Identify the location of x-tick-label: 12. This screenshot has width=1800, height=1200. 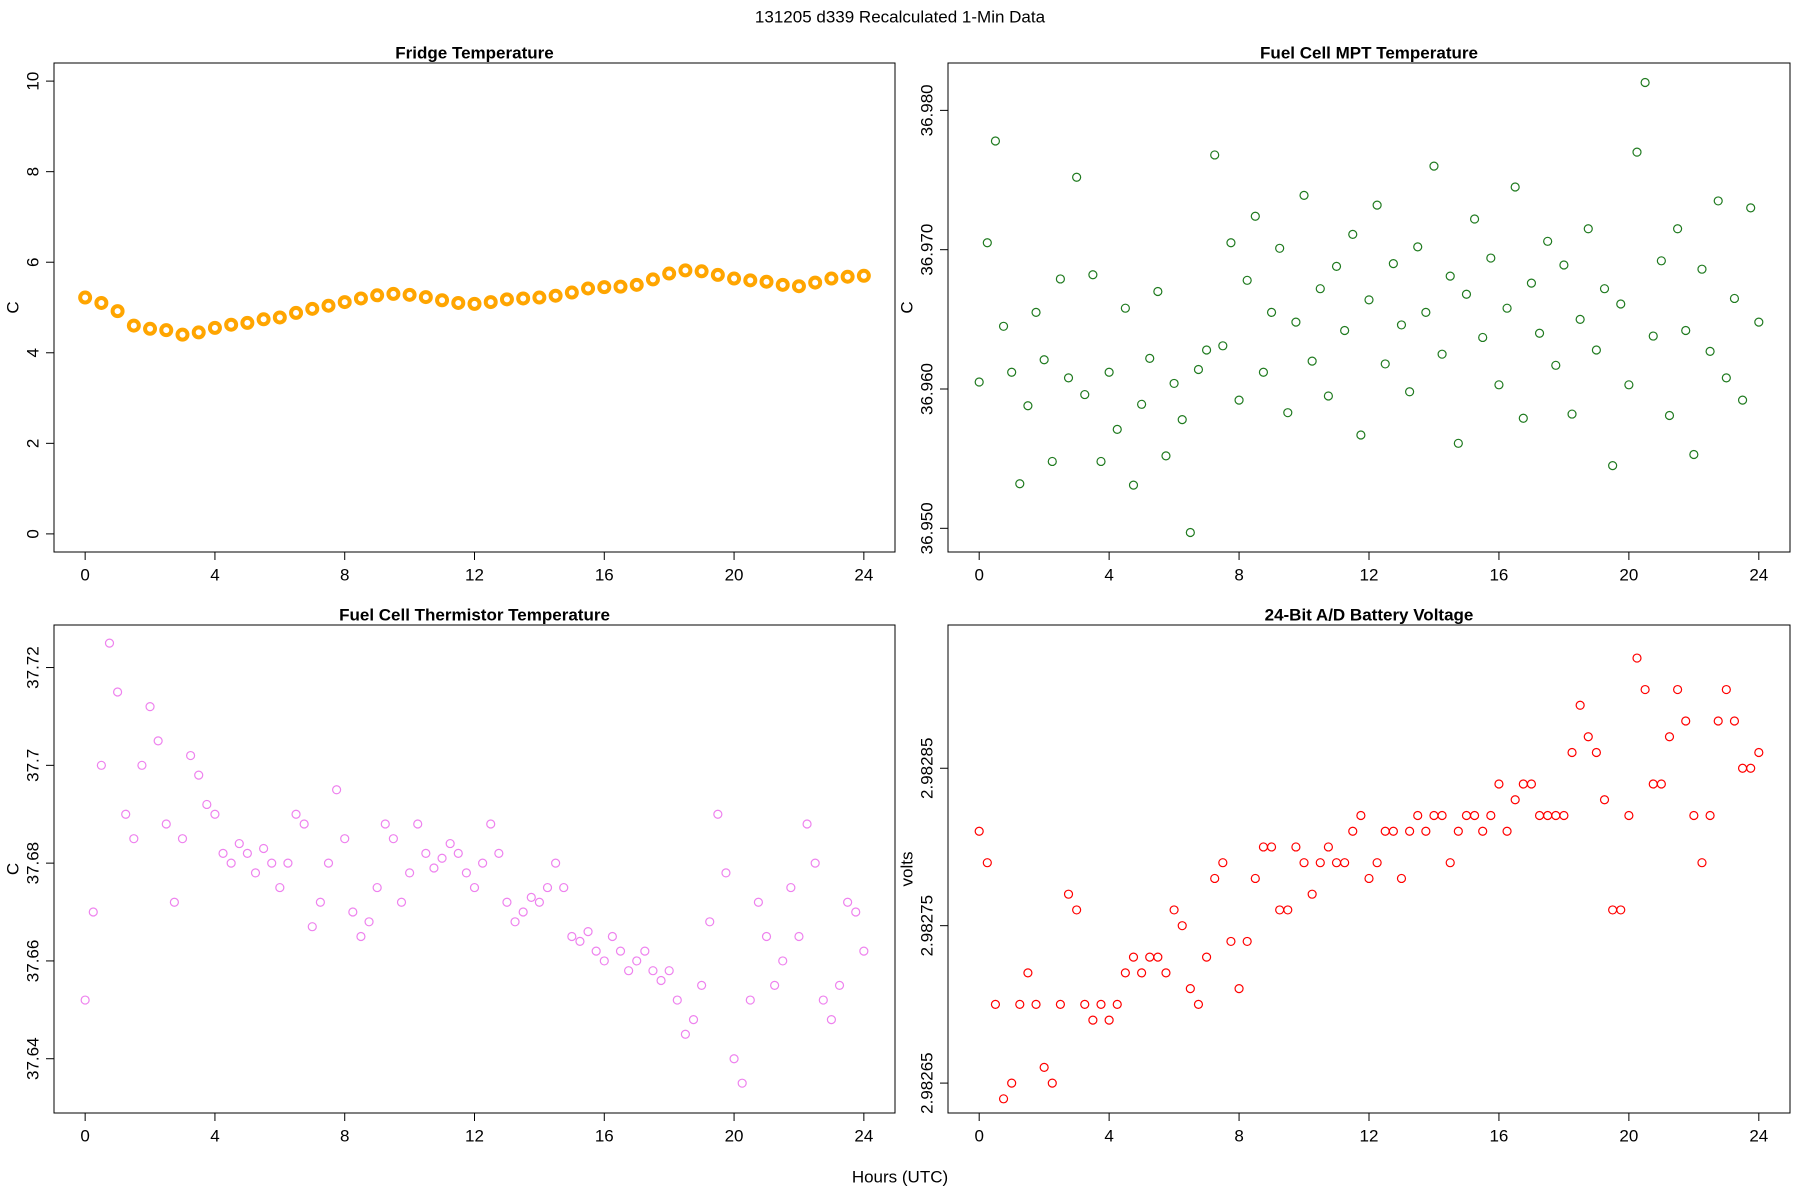
(474, 1135).